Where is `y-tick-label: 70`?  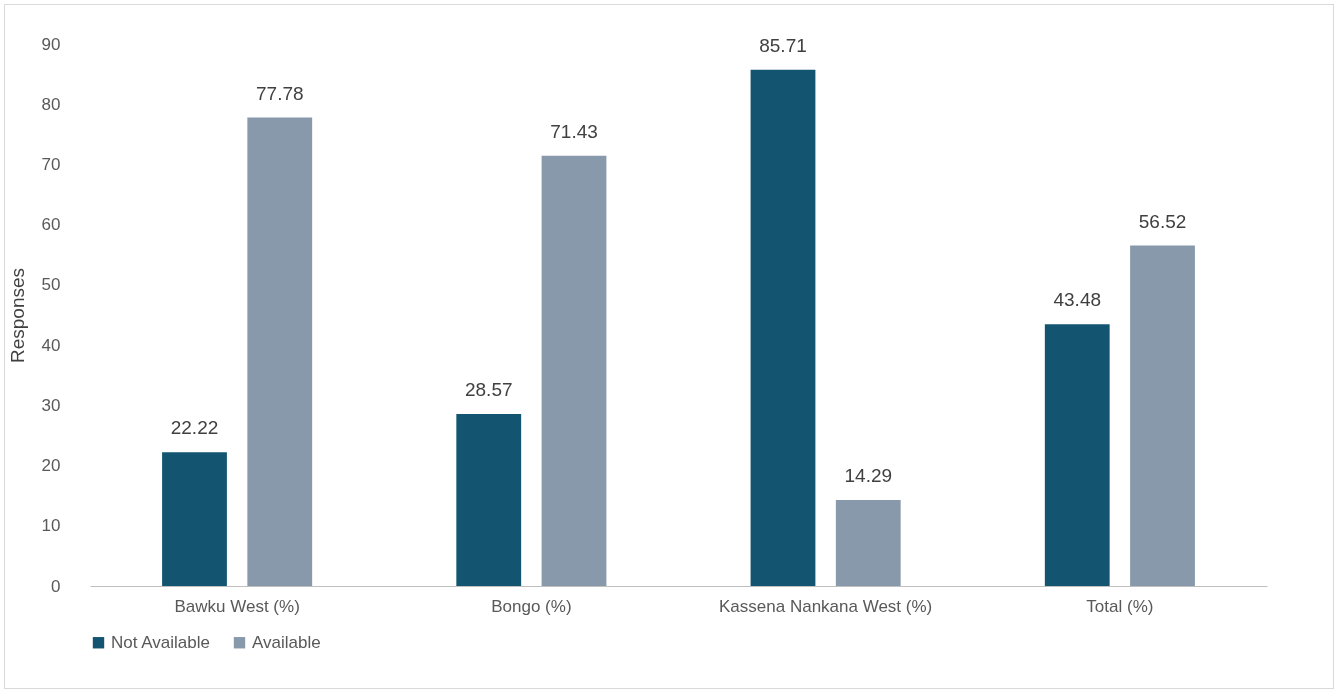 y-tick-label: 70 is located at coordinates (51, 164).